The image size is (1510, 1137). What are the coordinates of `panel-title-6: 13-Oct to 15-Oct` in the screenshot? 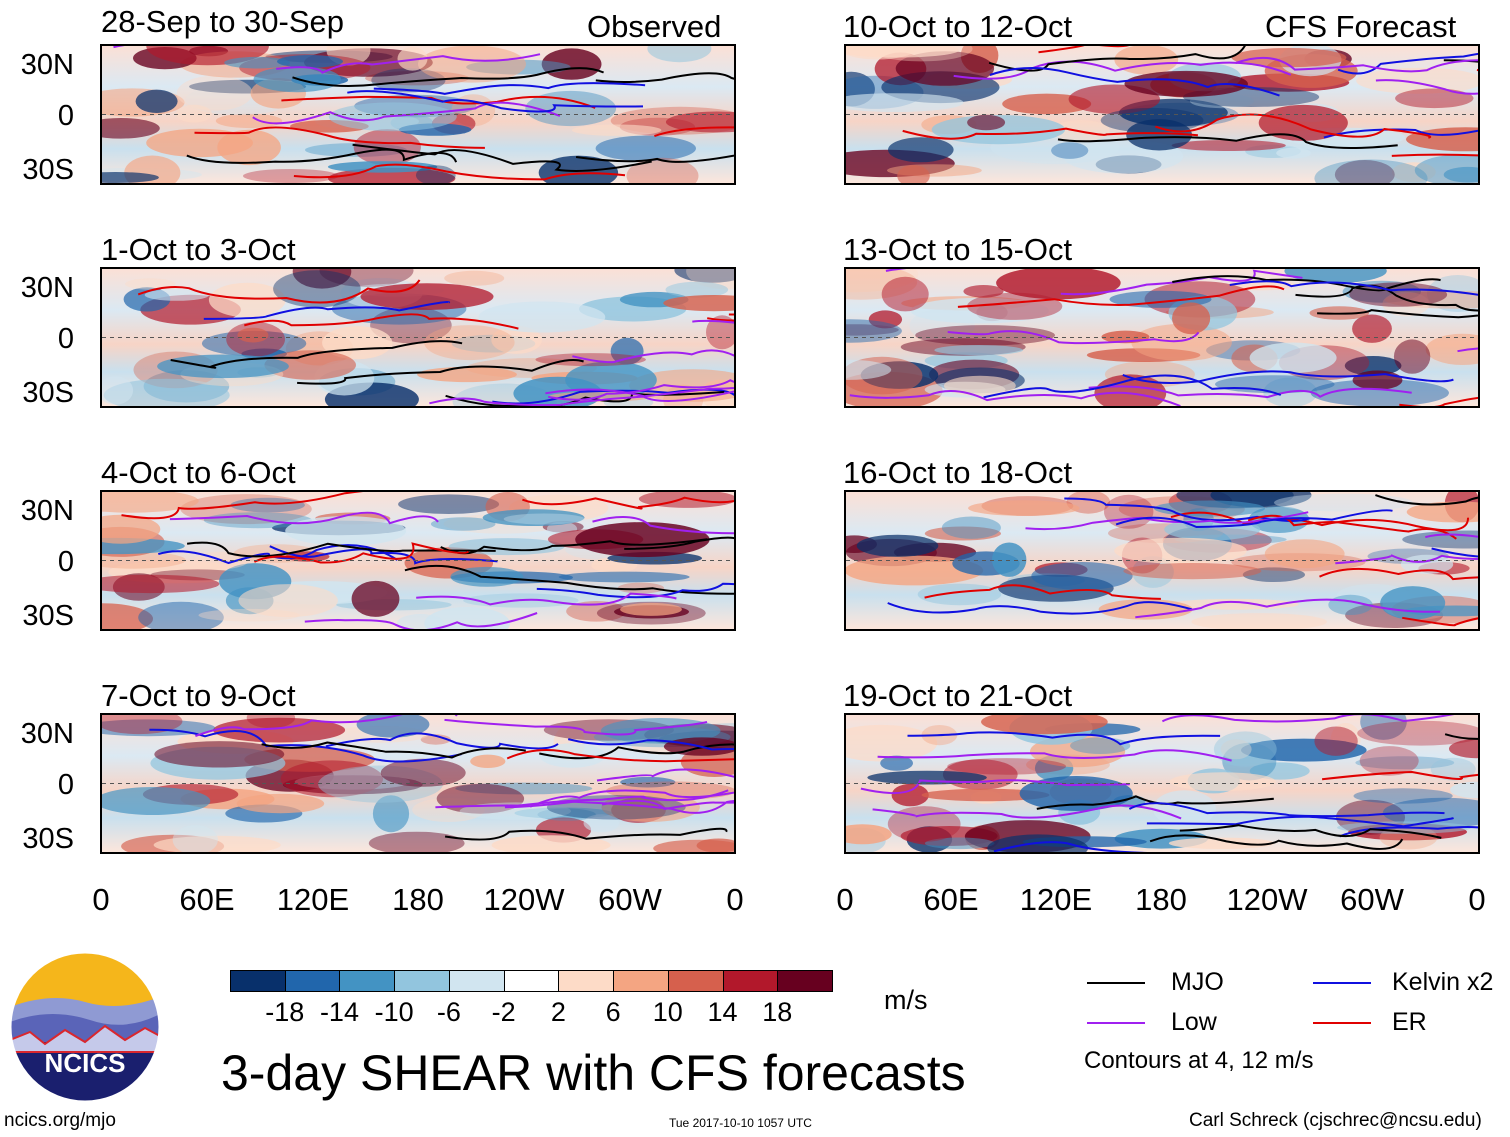 It's located at (958, 249).